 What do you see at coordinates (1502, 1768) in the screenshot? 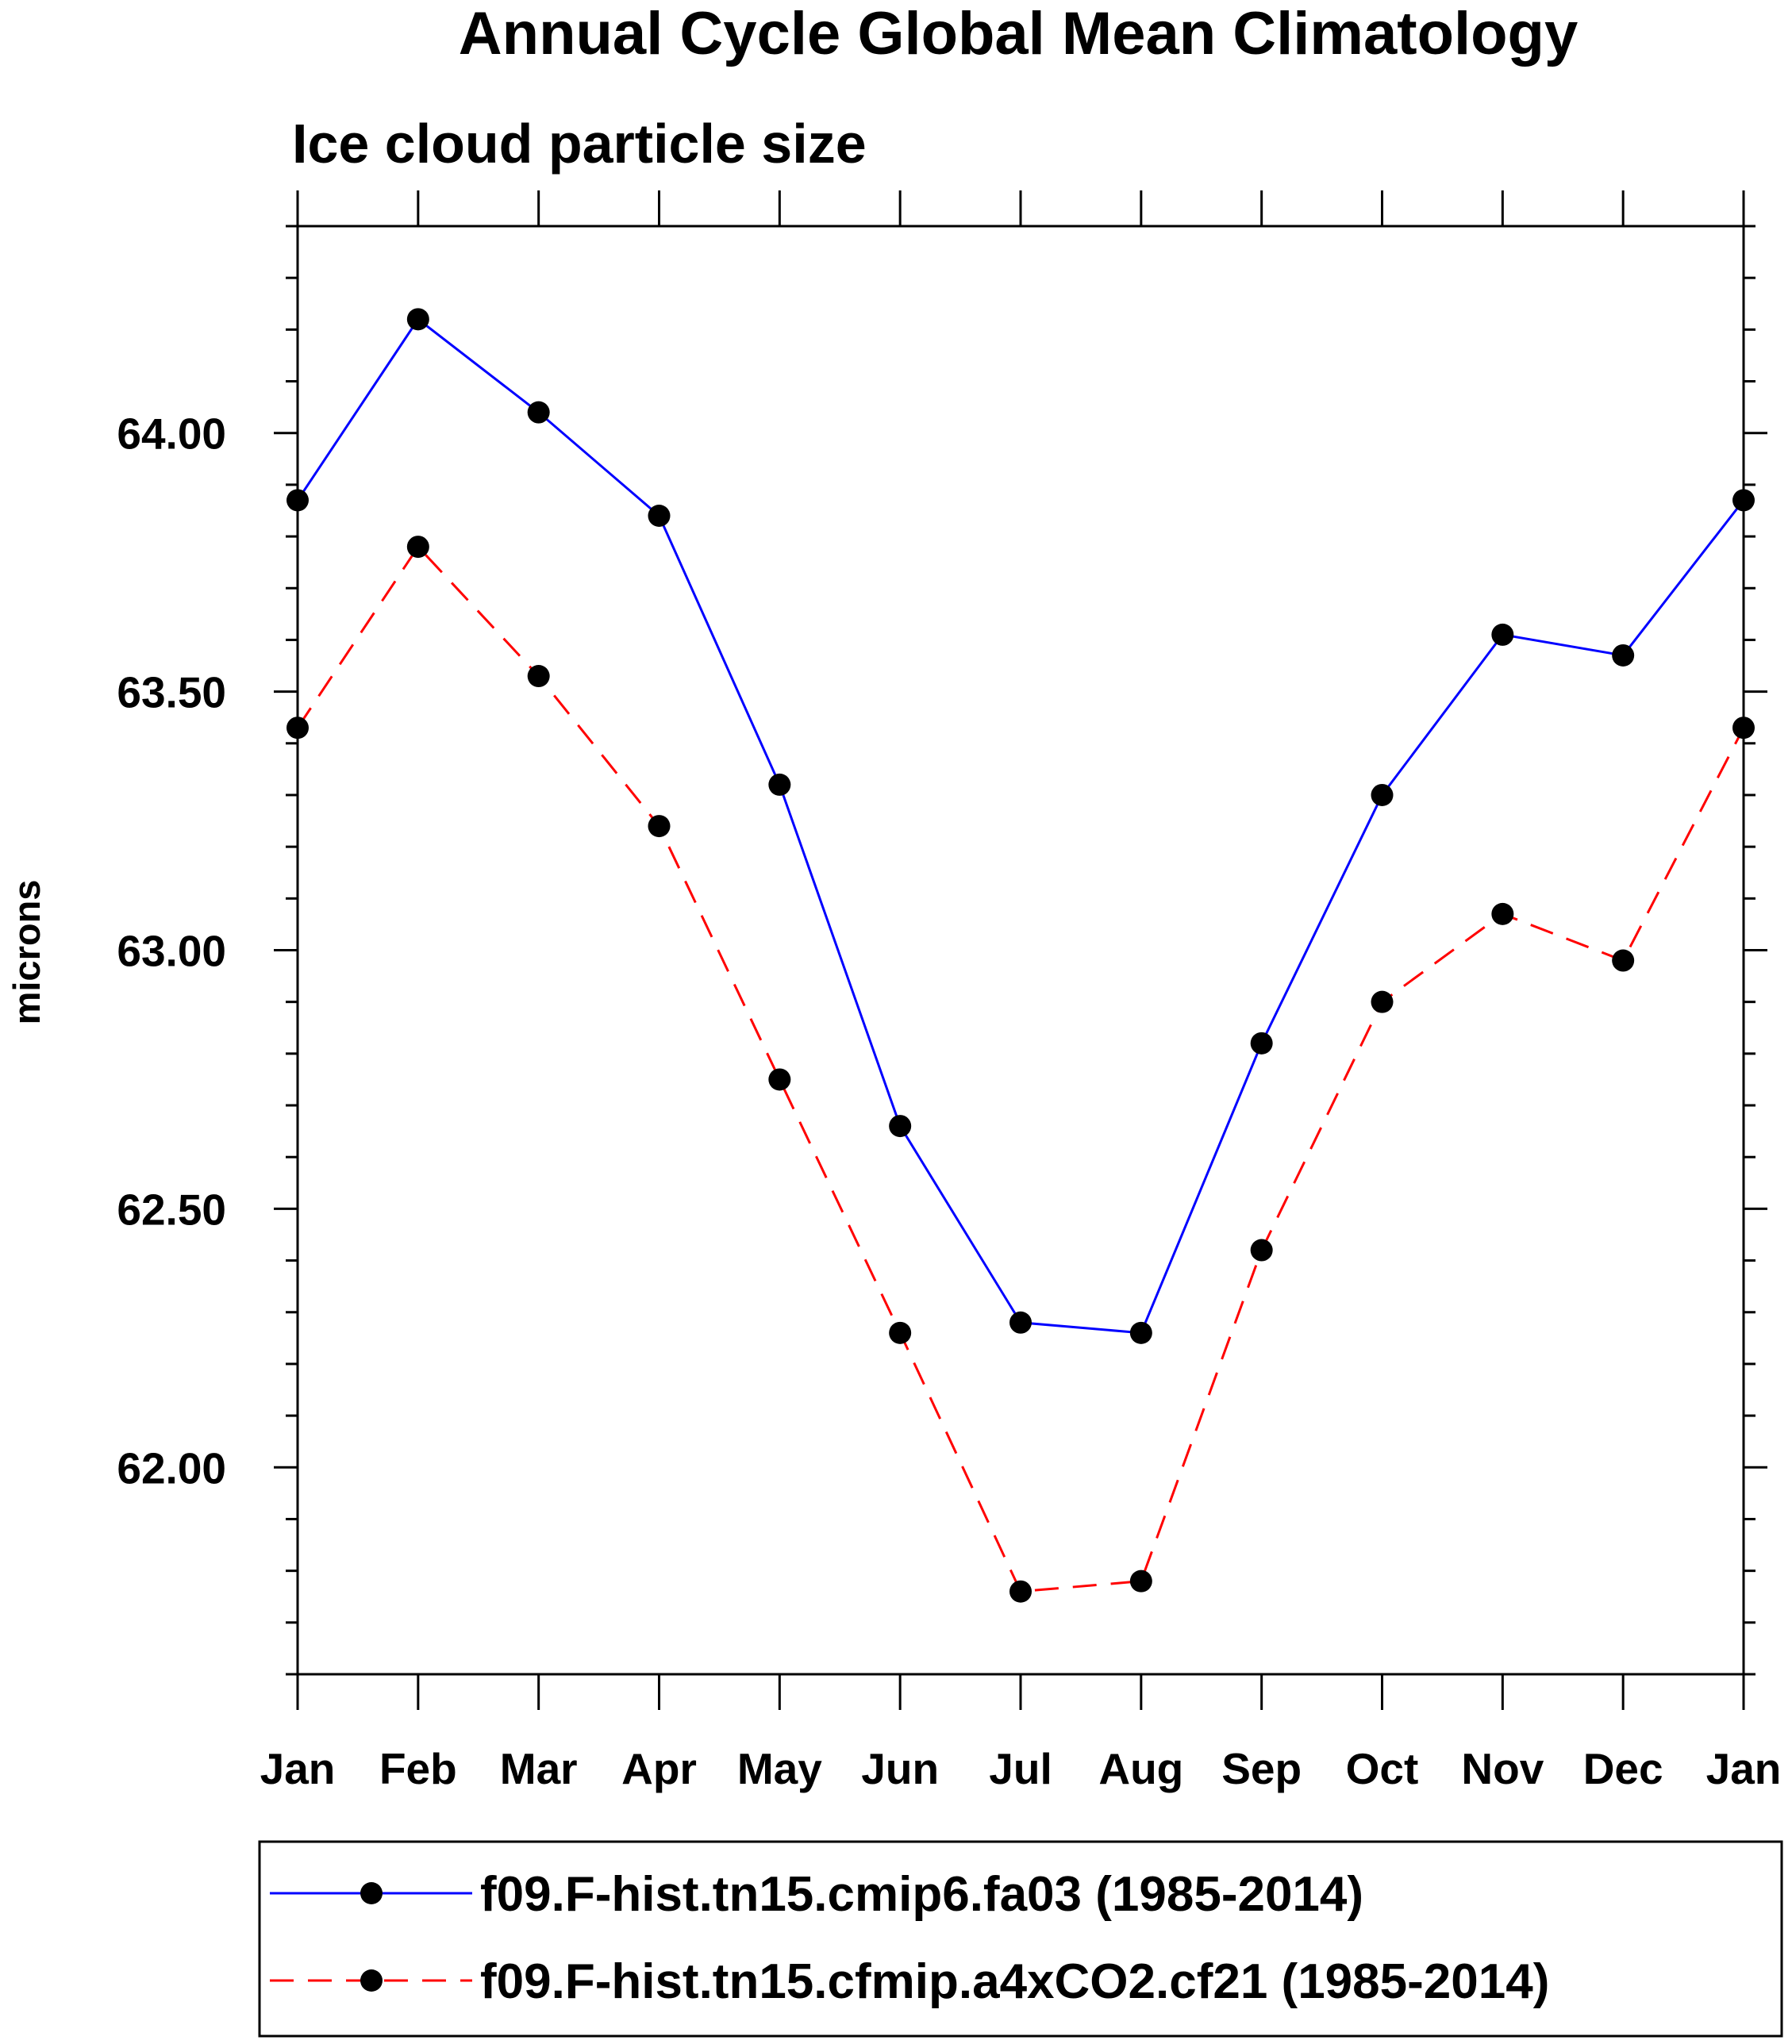
I see `x-tick-label: Nov` at bounding box center [1502, 1768].